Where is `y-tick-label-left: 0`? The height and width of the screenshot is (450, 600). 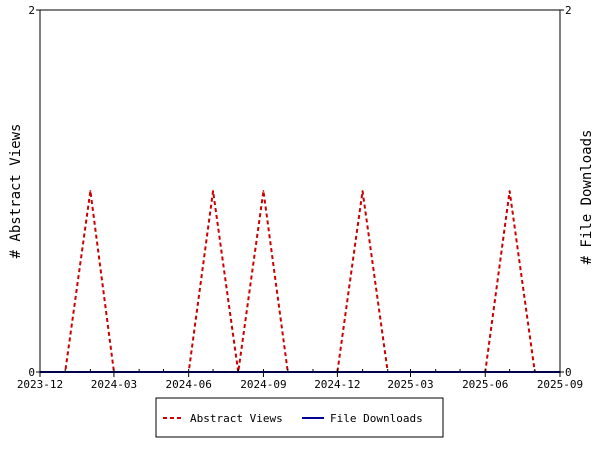 y-tick-label-left: 0 is located at coordinates (31, 372).